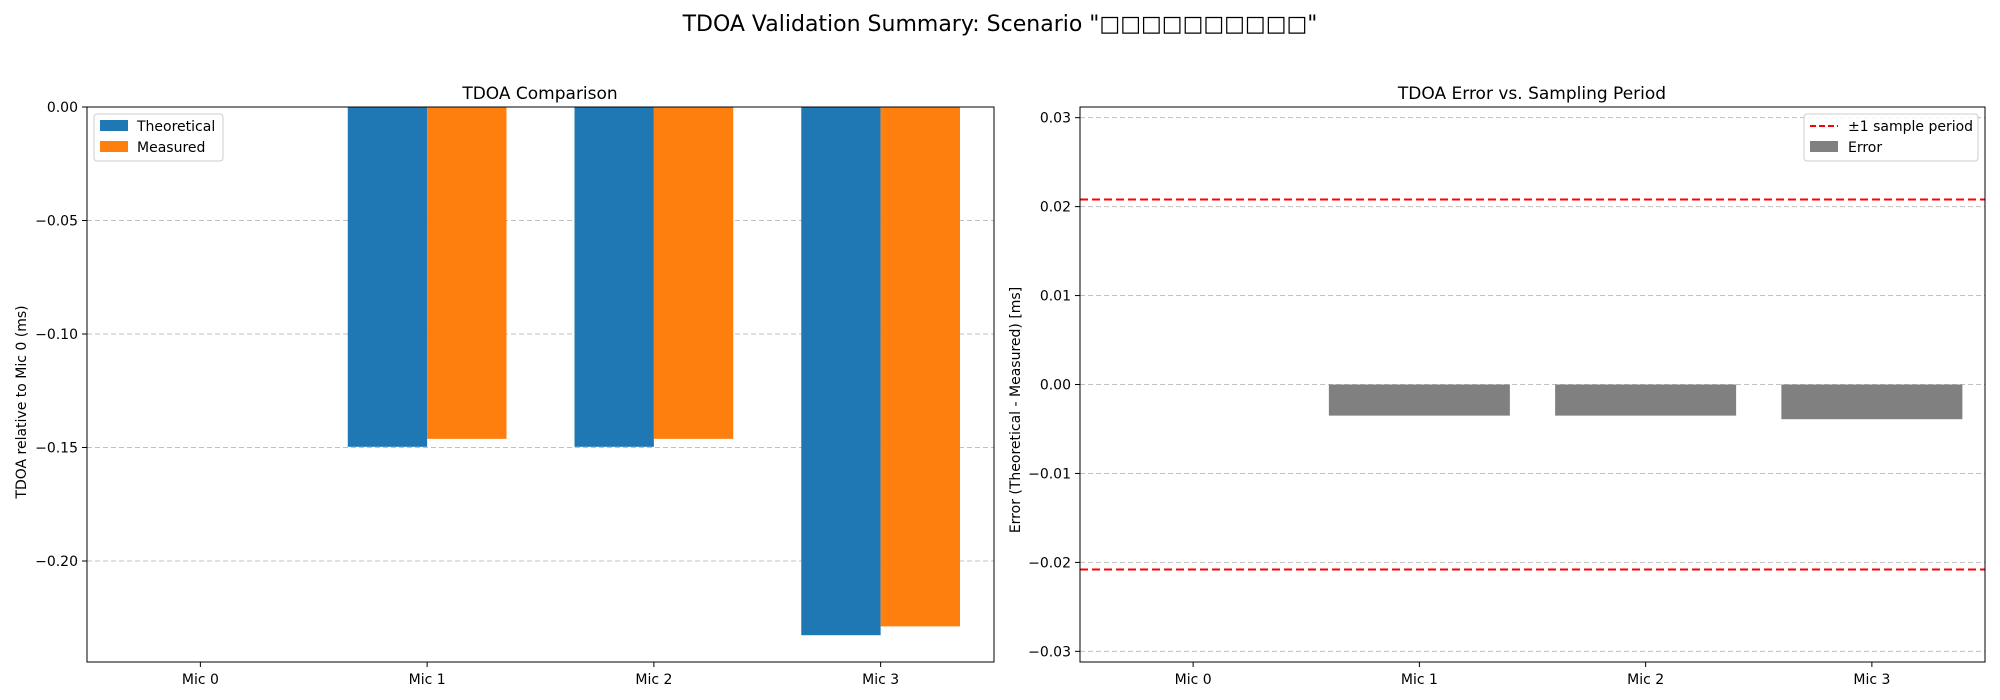  I want to click on left-y-ticks: 0.00 −0.05 −0.10 −0.15 −0.20, so click(61, 335).